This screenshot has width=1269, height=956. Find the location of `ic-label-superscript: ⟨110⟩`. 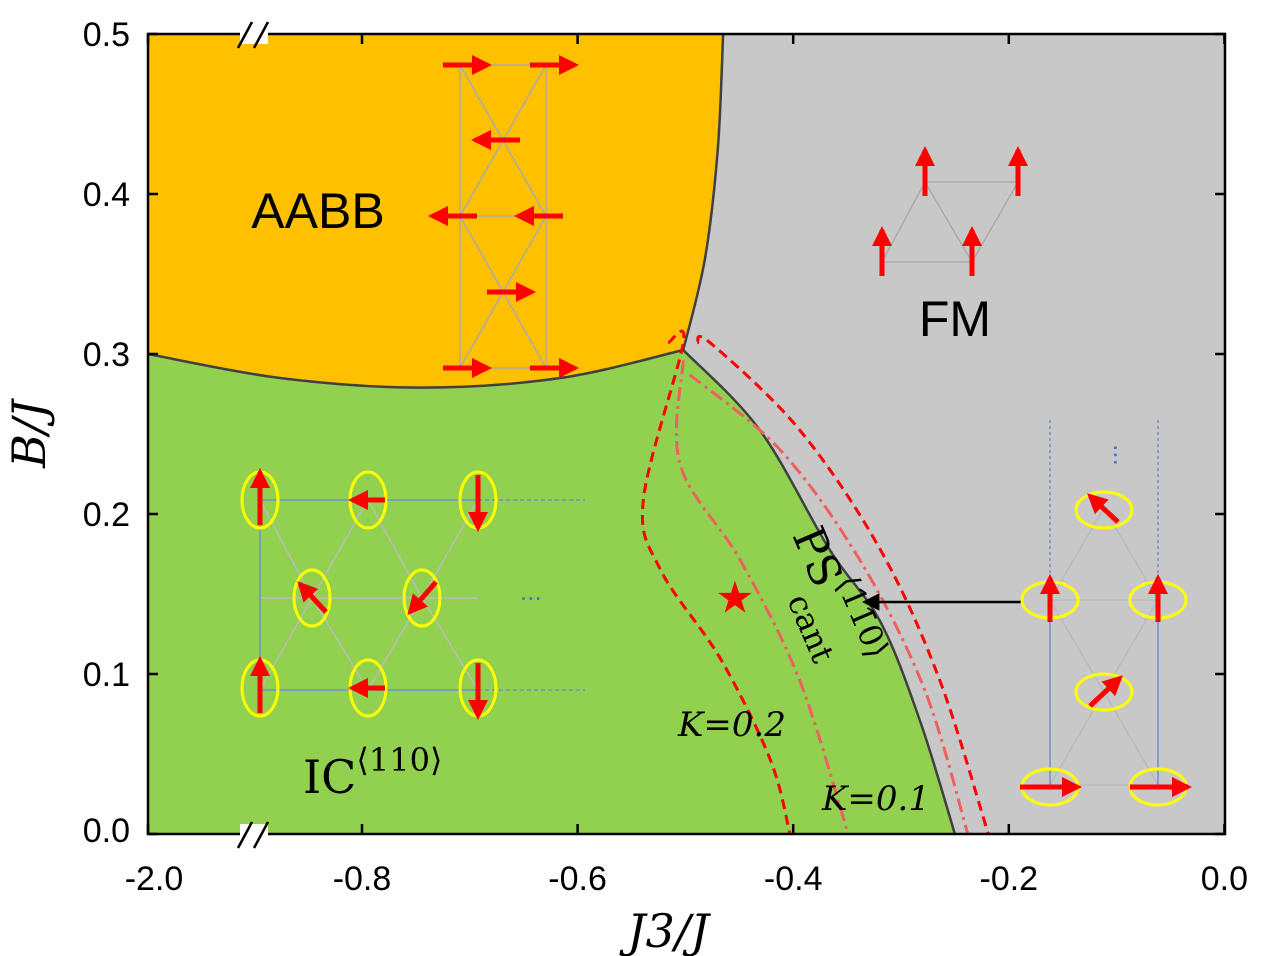

ic-label-superscript: ⟨110⟩ is located at coordinates (399, 760).